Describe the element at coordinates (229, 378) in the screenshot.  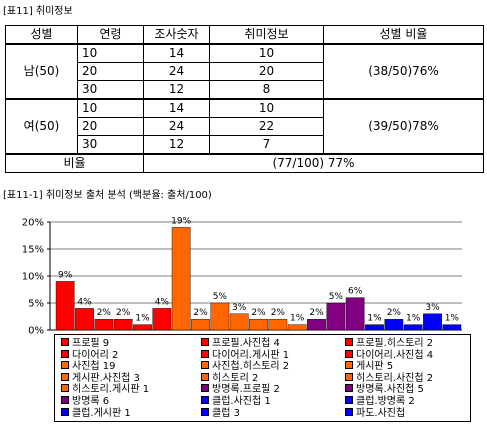
I see `legend-item: 히스토리 2` at that location.